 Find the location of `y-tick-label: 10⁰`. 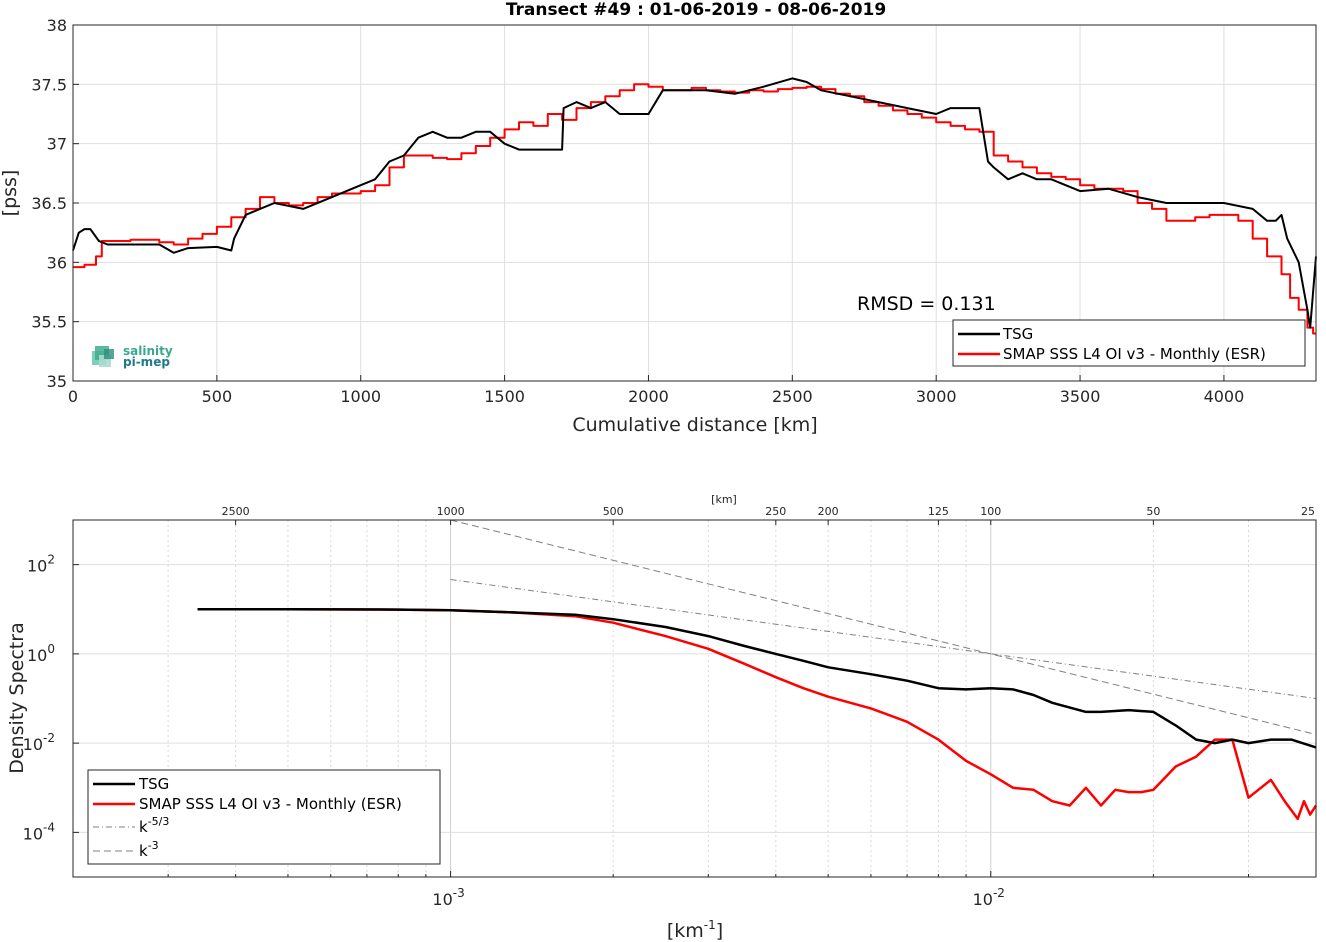

y-tick-label: 10⁰ is located at coordinates (41, 653).